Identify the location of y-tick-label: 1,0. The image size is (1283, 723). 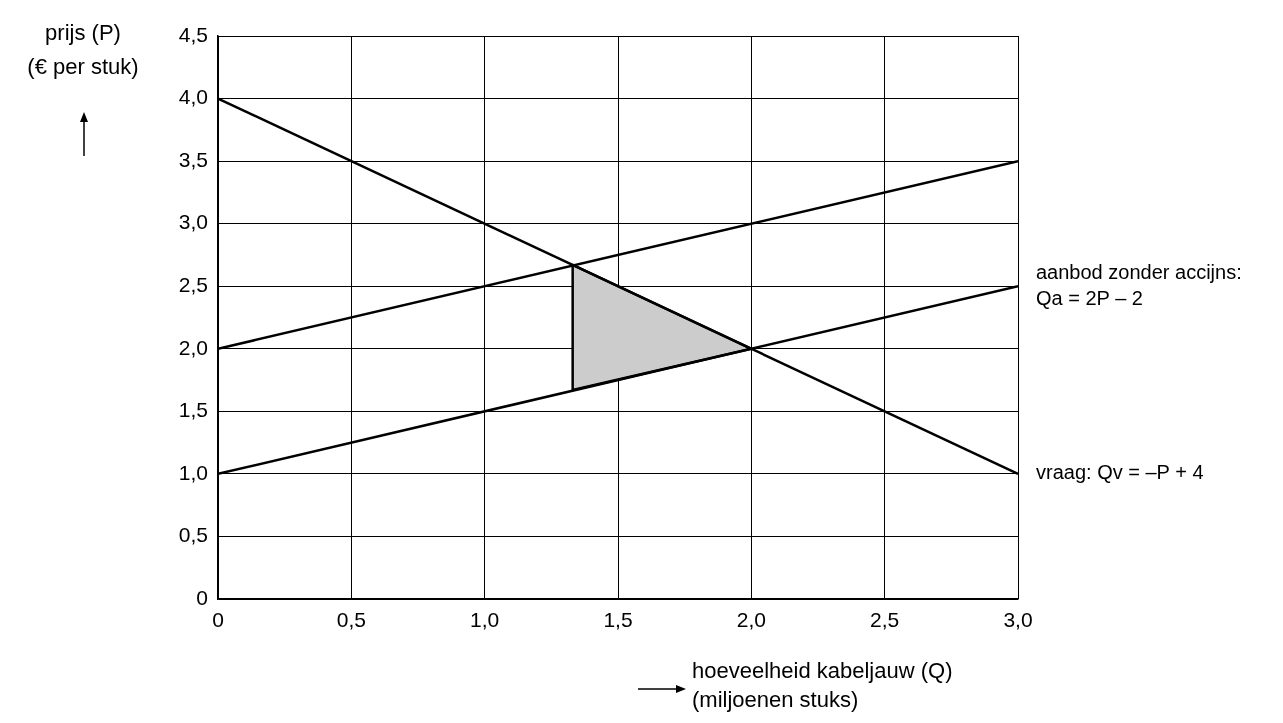
(193, 472).